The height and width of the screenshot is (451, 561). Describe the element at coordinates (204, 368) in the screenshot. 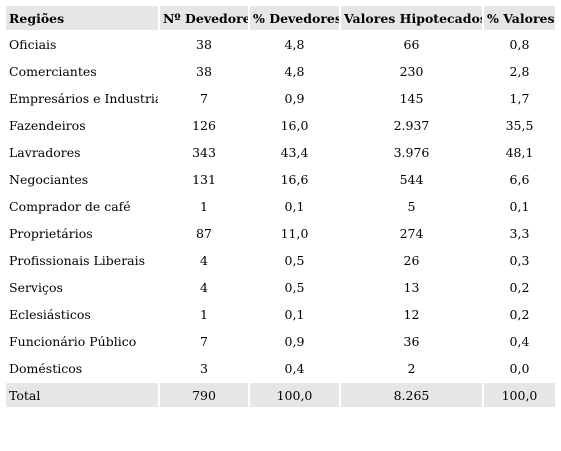

I see `cell-num-devedores: 3` at that location.